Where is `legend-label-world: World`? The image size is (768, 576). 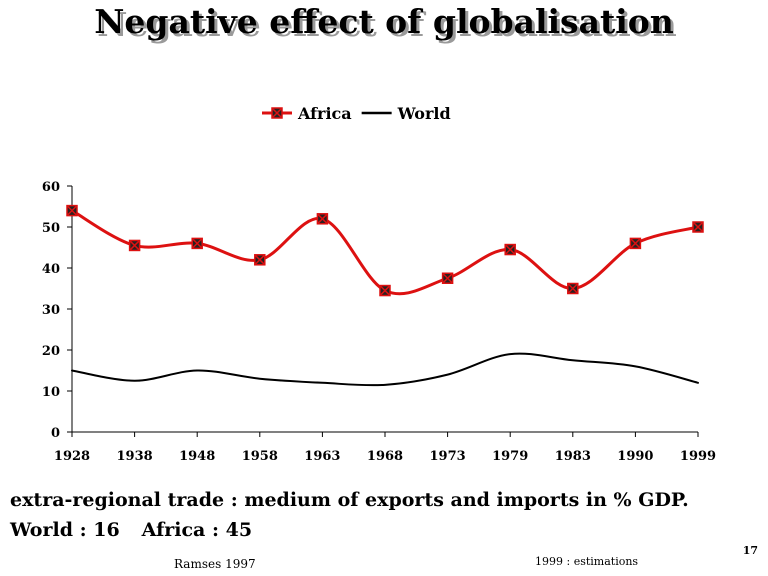 legend-label-world: World is located at coordinates (424, 113).